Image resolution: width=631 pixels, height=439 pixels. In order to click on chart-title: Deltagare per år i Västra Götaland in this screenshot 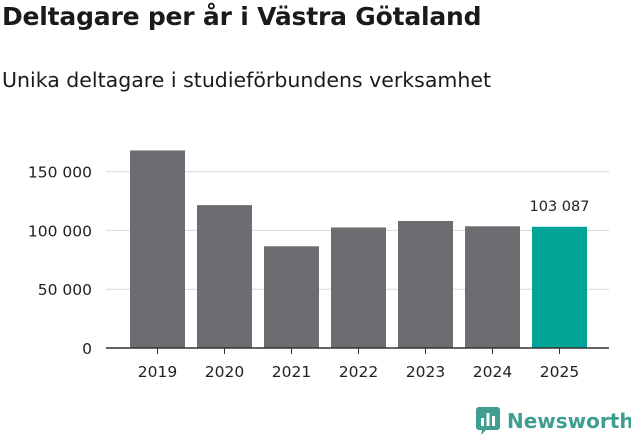, I will do `click(242, 16)`.